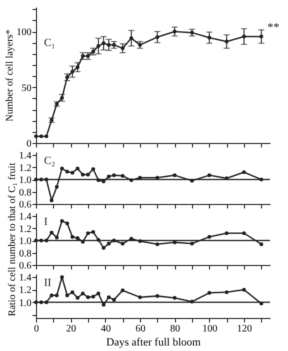  What do you see at coordinates (71, 329) in the screenshot?
I see `x-tick-label: 20` at bounding box center [71, 329].